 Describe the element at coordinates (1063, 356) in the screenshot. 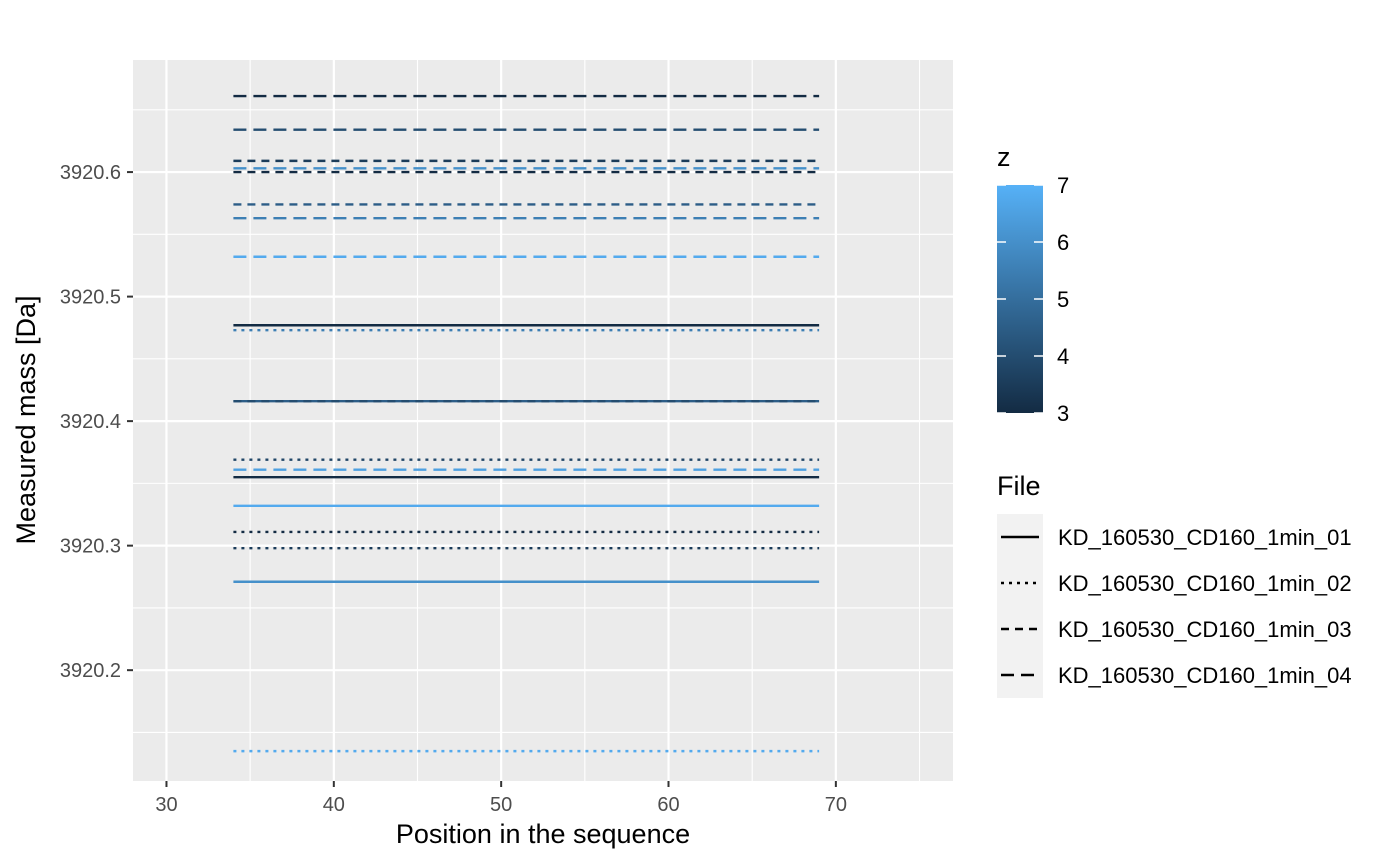

I see `color-legend-label: 4` at that location.